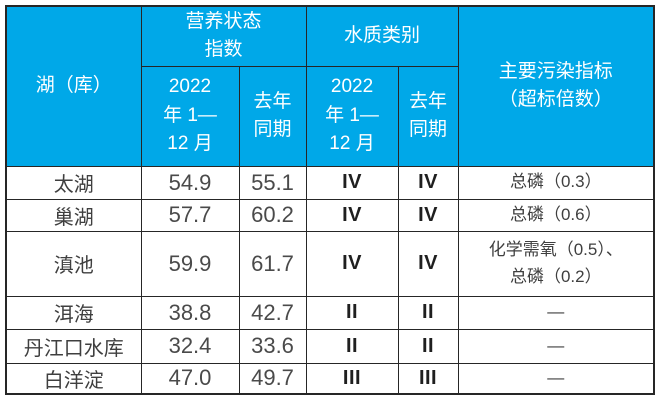 This screenshot has height=400, width=660. I want to click on header-pollution: 主要污染指标 （超标倍数）, so click(556, 86).